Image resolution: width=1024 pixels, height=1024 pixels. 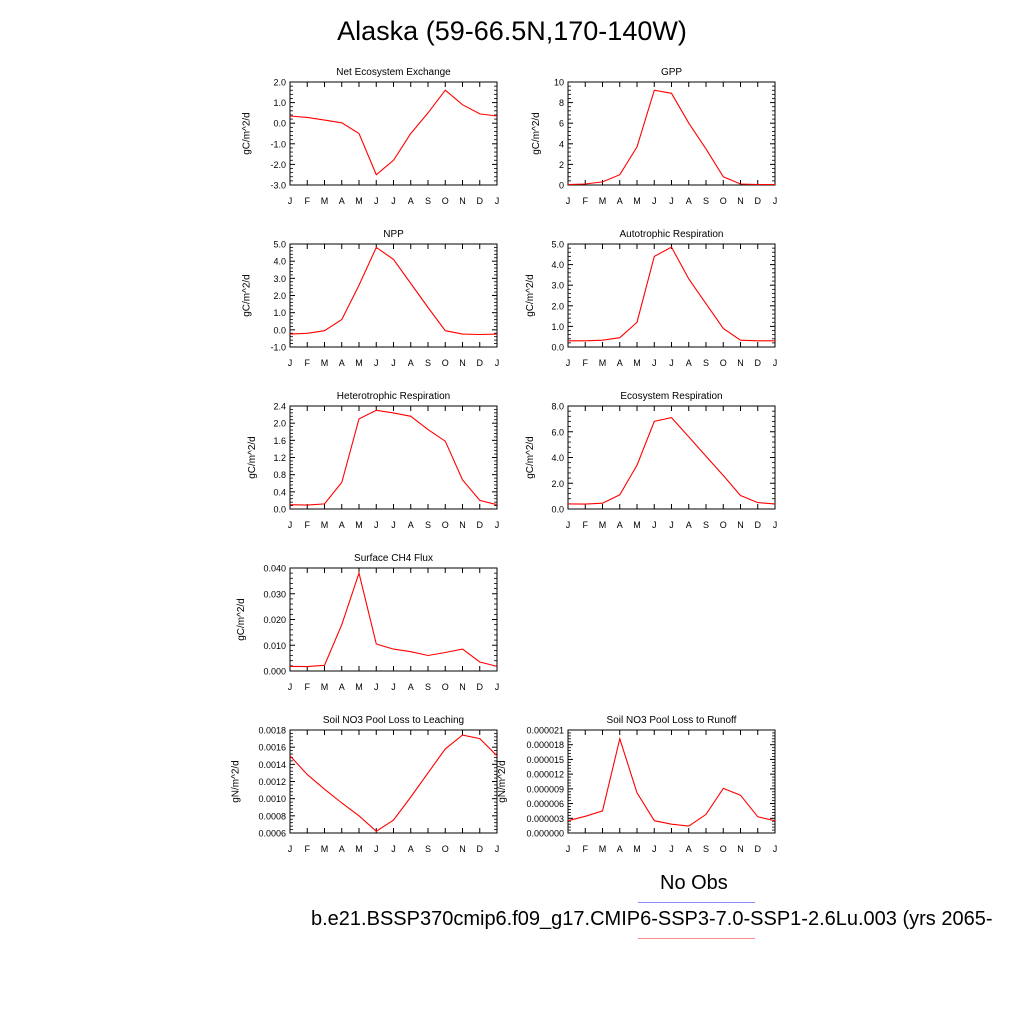 What do you see at coordinates (252, 457) in the screenshot?
I see `y-axis-label: gC/m^2/d` at bounding box center [252, 457].